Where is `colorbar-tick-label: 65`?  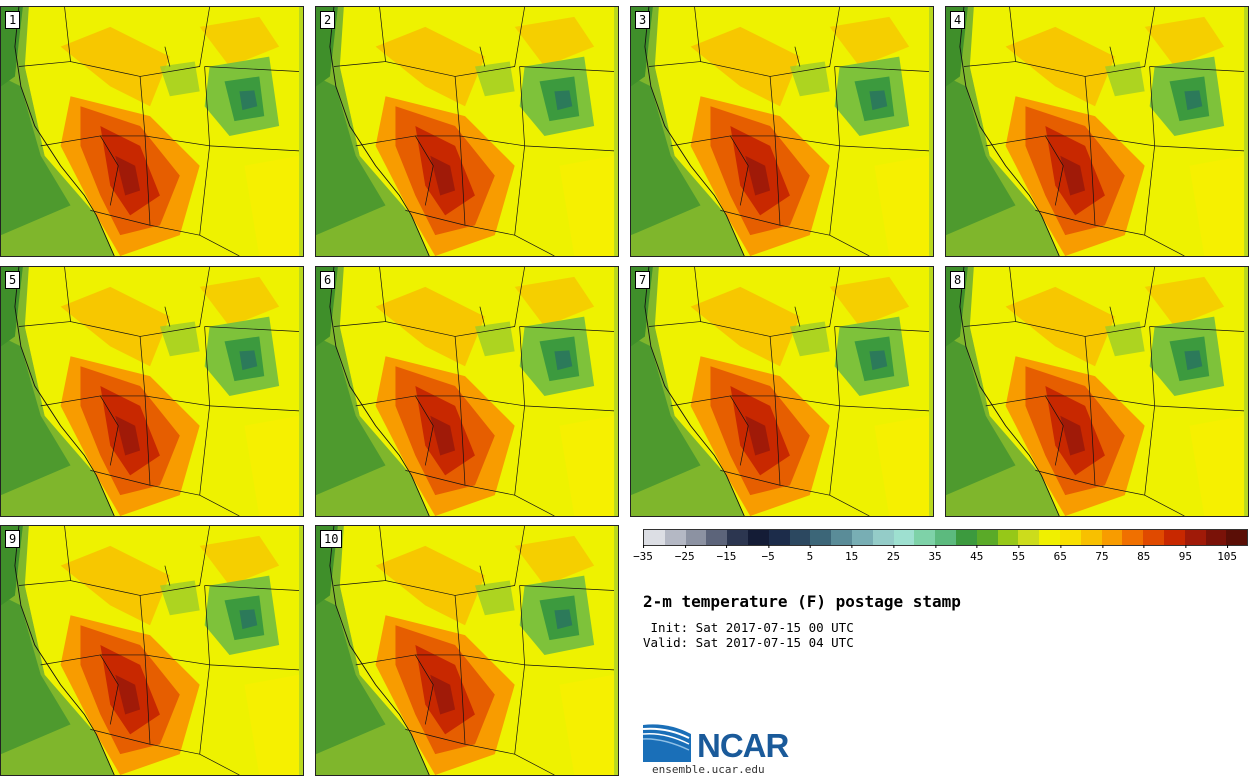
colorbar-tick-label: 65 is located at coordinates (1060, 554).